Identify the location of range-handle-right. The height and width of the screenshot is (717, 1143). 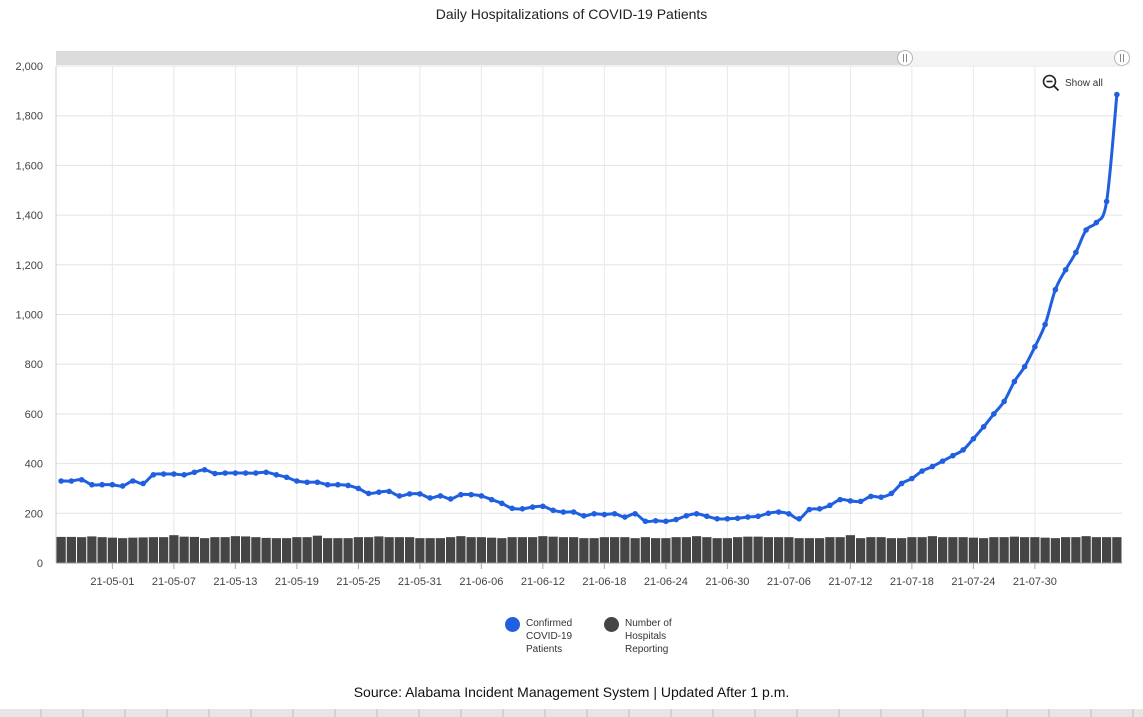
(1122, 58).